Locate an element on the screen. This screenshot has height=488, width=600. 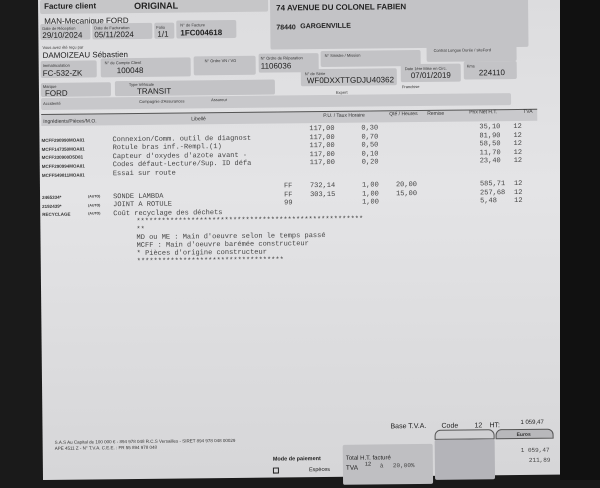
tab-blank is located at coordinates (464, 434).